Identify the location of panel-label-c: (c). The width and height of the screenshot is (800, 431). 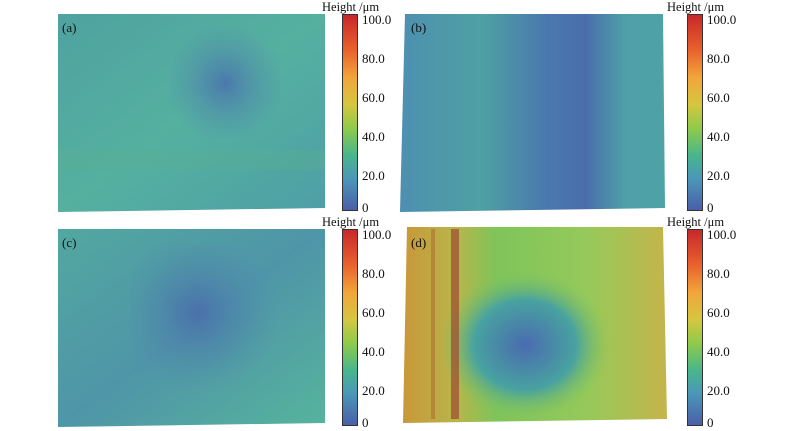
(69, 242).